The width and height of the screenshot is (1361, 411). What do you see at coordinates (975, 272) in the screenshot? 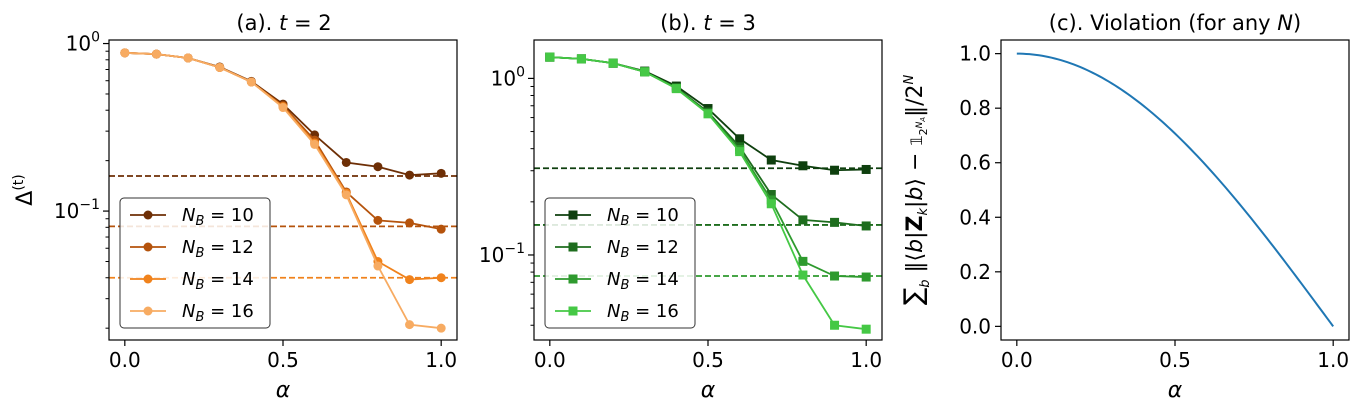
I see `y-tick-label: 0.2` at bounding box center [975, 272].